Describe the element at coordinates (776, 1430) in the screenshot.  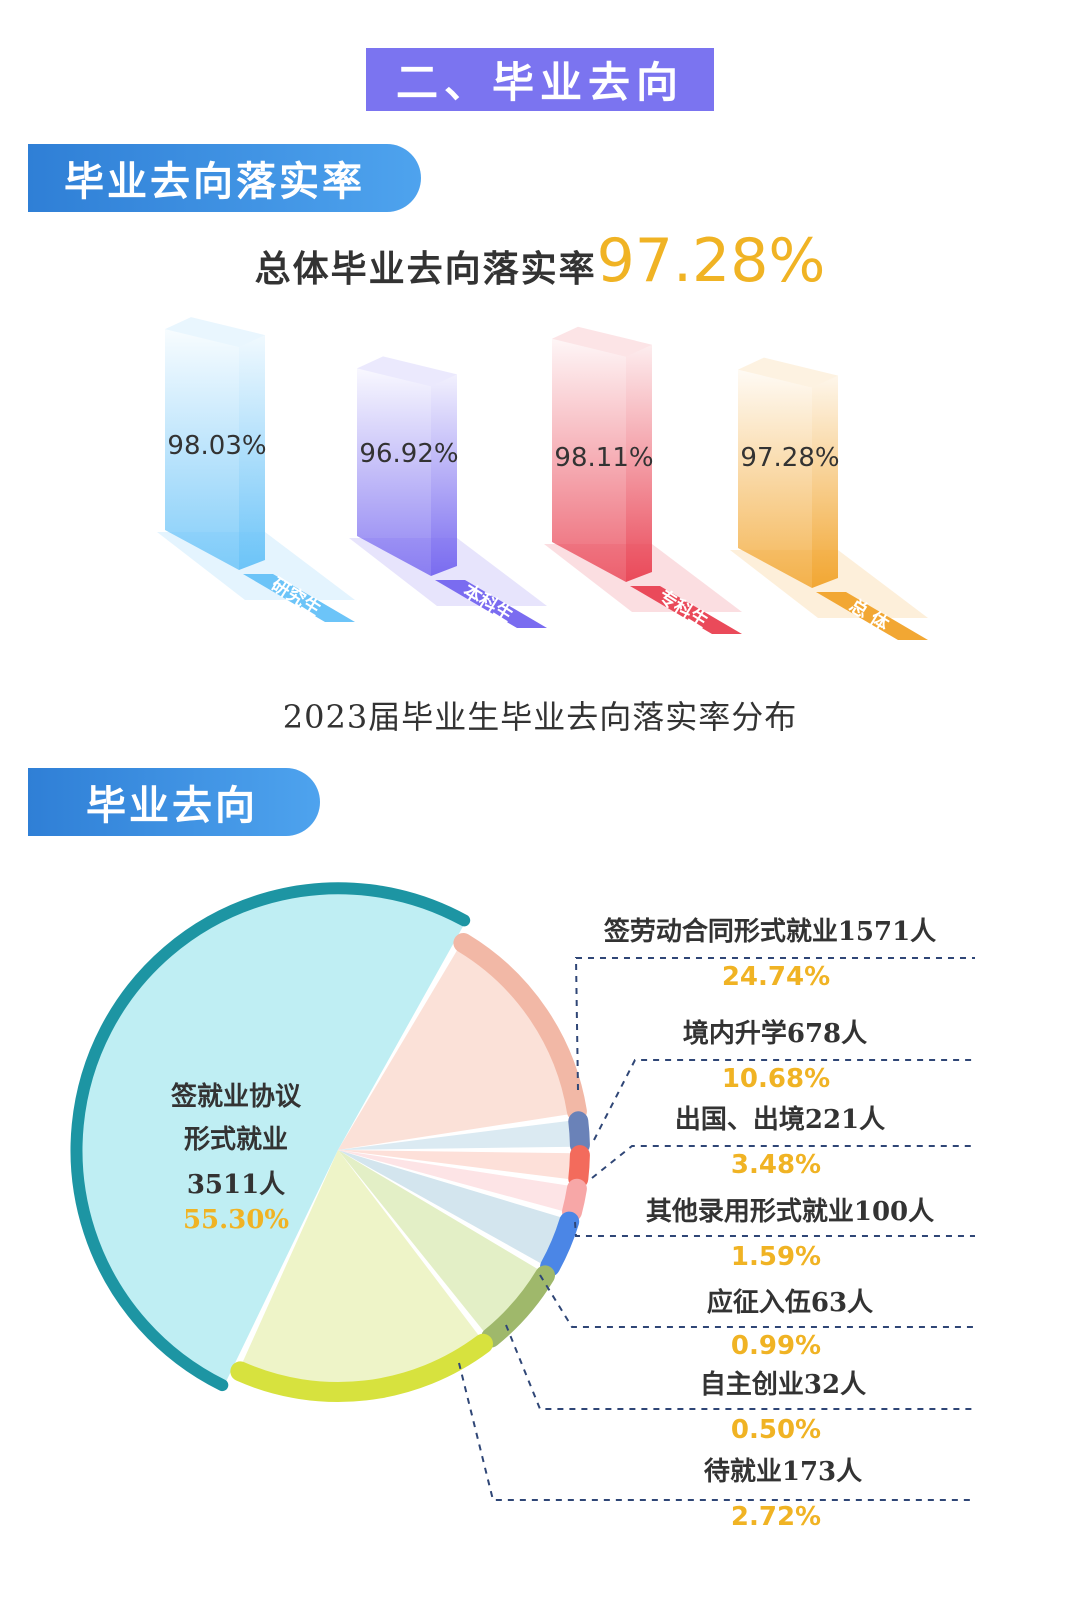
I see `pie-callout-percent-6: 0.50%` at that location.